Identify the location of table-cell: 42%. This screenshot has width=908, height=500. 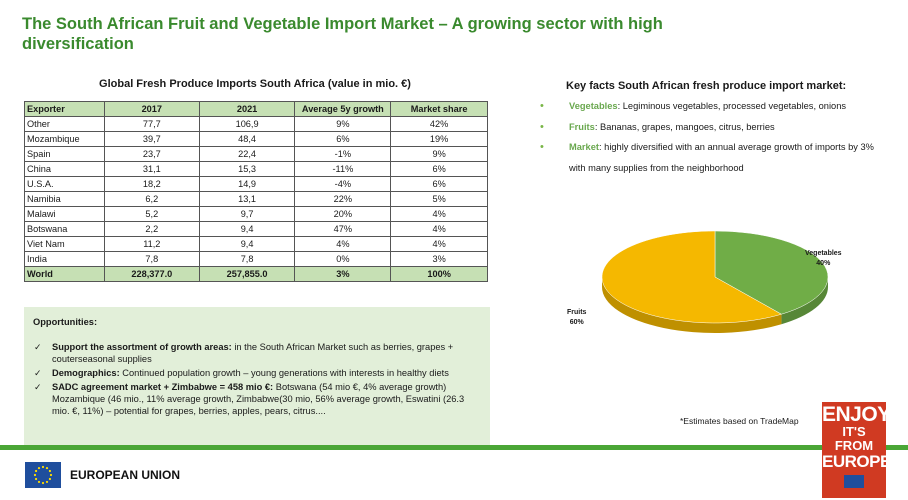
(439, 124).